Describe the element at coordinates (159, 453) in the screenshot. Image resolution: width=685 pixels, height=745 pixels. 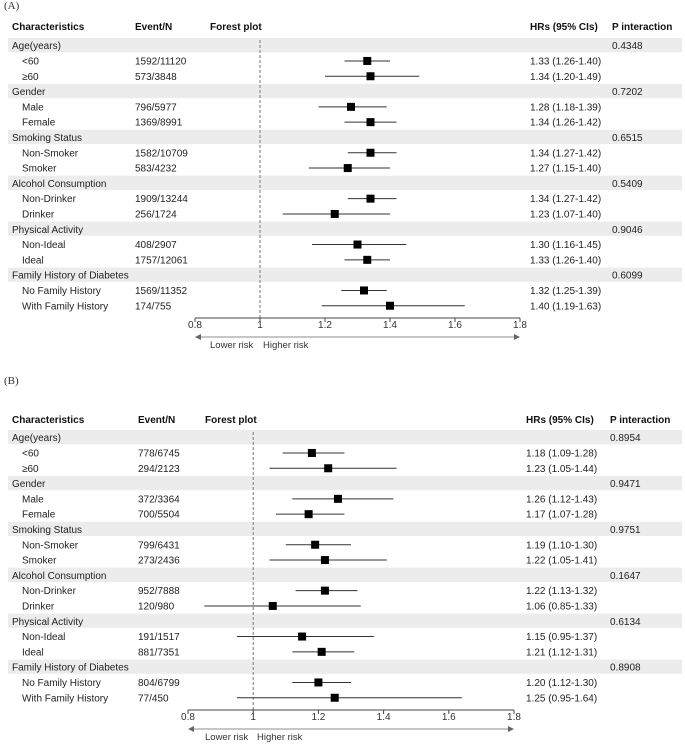
I see `event-n-value: 778/6745` at that location.